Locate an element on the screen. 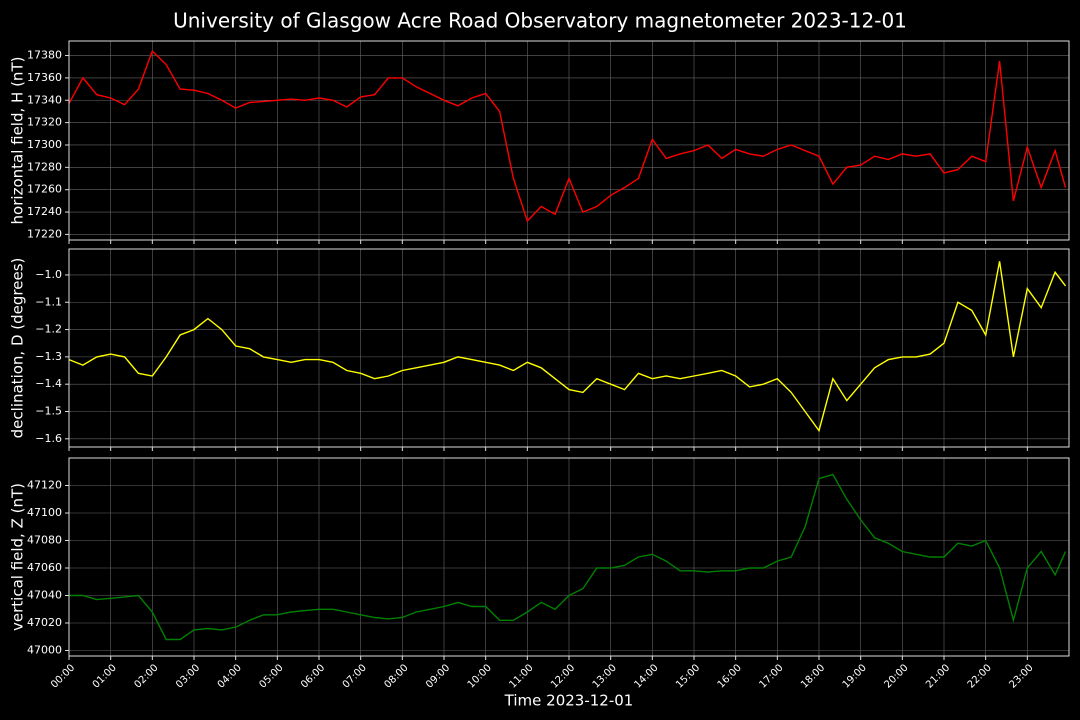 Image resolution: width=1080 pixels, height=720 pixels. y-tick-label: 47060 is located at coordinates (44, 567).